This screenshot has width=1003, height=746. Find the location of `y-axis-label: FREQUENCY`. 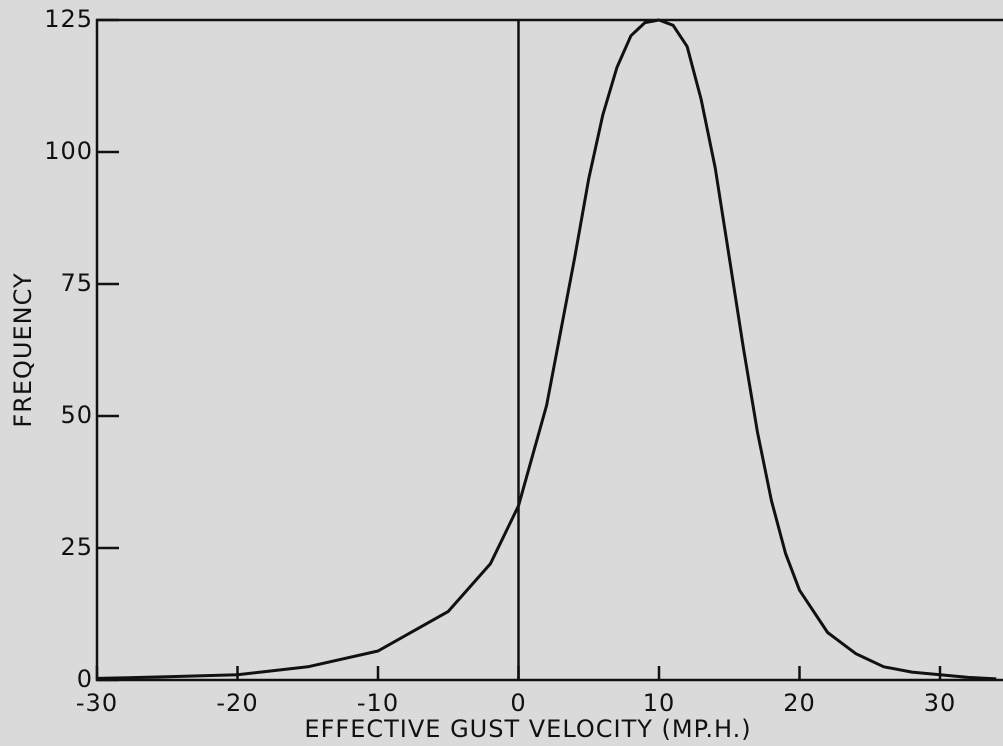

y-axis-label: FREQUENCY is located at coordinates (23, 349).